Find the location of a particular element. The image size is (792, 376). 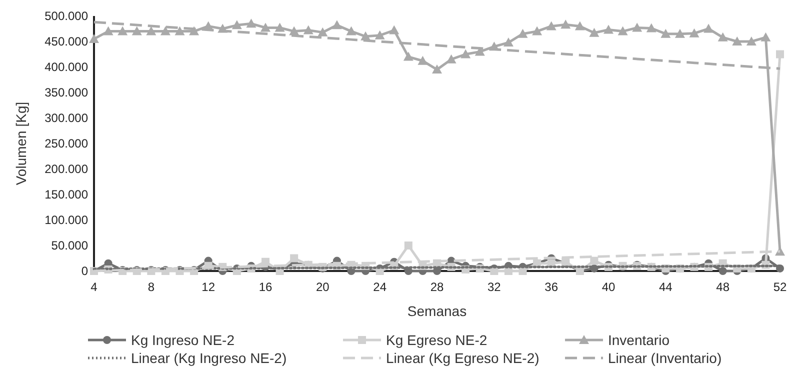

y-axis-title: Volumen [Kg] is located at coordinates (21, 144).